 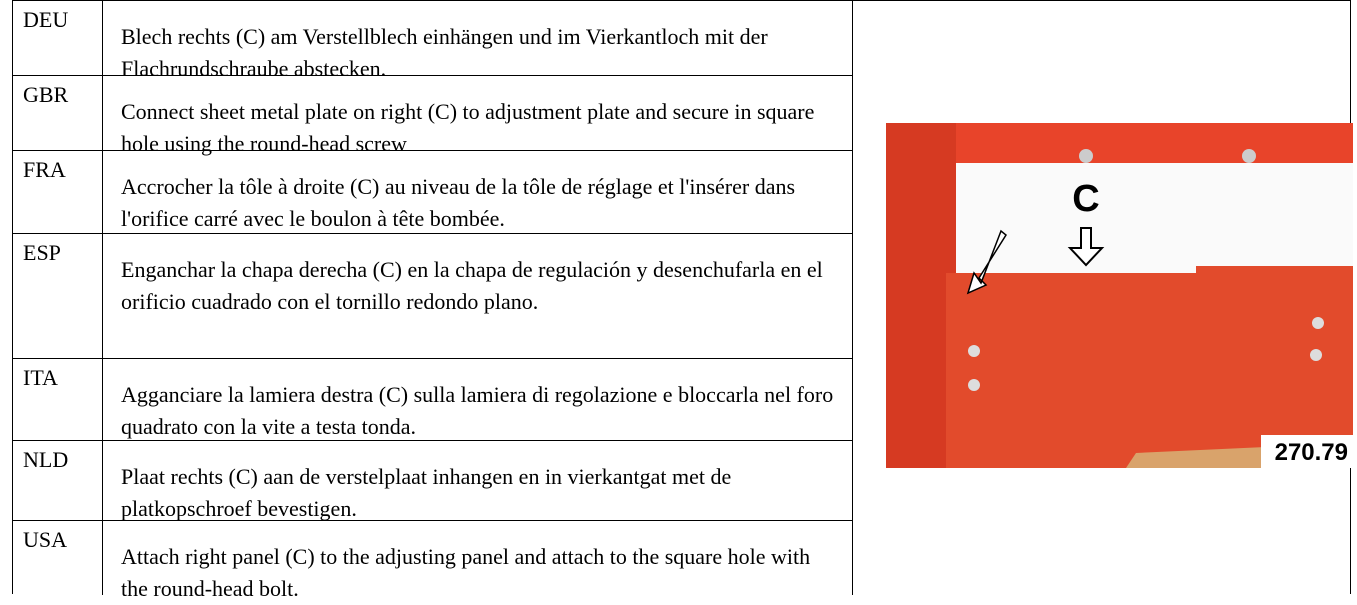 What do you see at coordinates (58, 480) in the screenshot?
I see `language-code: NLD` at bounding box center [58, 480].